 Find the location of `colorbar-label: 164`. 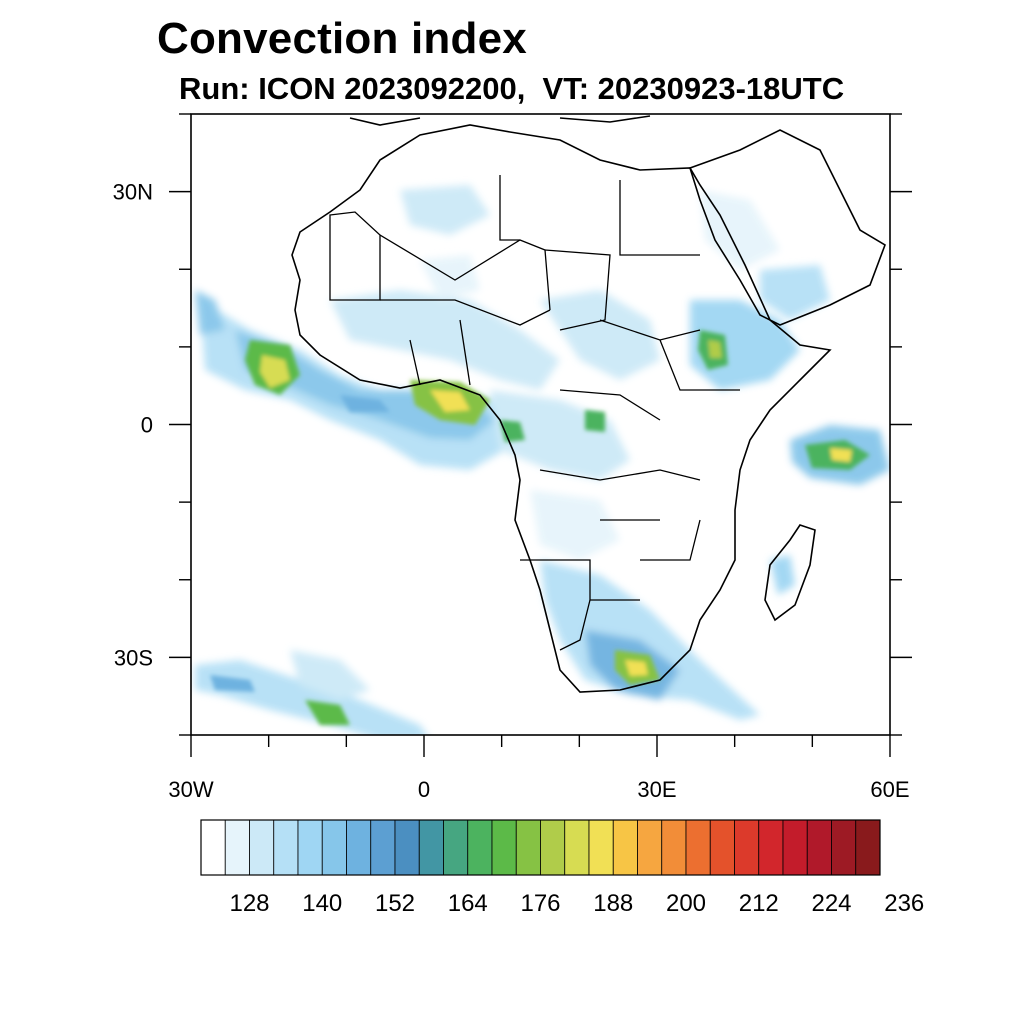

colorbar-label: 164 is located at coordinates (468, 903).